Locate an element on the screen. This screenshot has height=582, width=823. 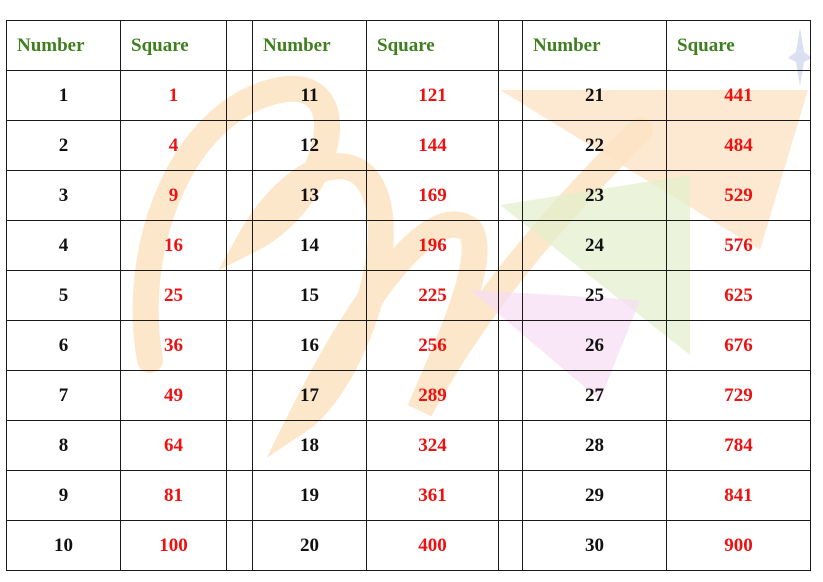
number-cell: 28 is located at coordinates (594, 445).